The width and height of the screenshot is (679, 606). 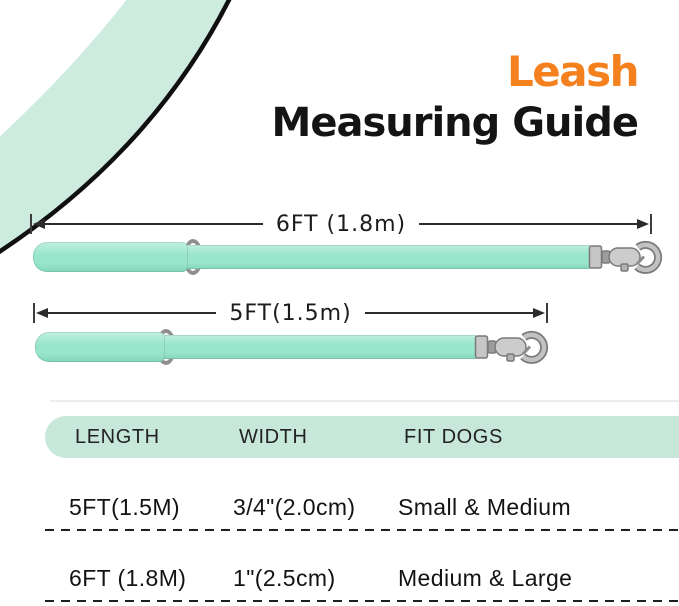 What do you see at coordinates (455, 123) in the screenshot?
I see `title-main: Measuring Guide` at bounding box center [455, 123].